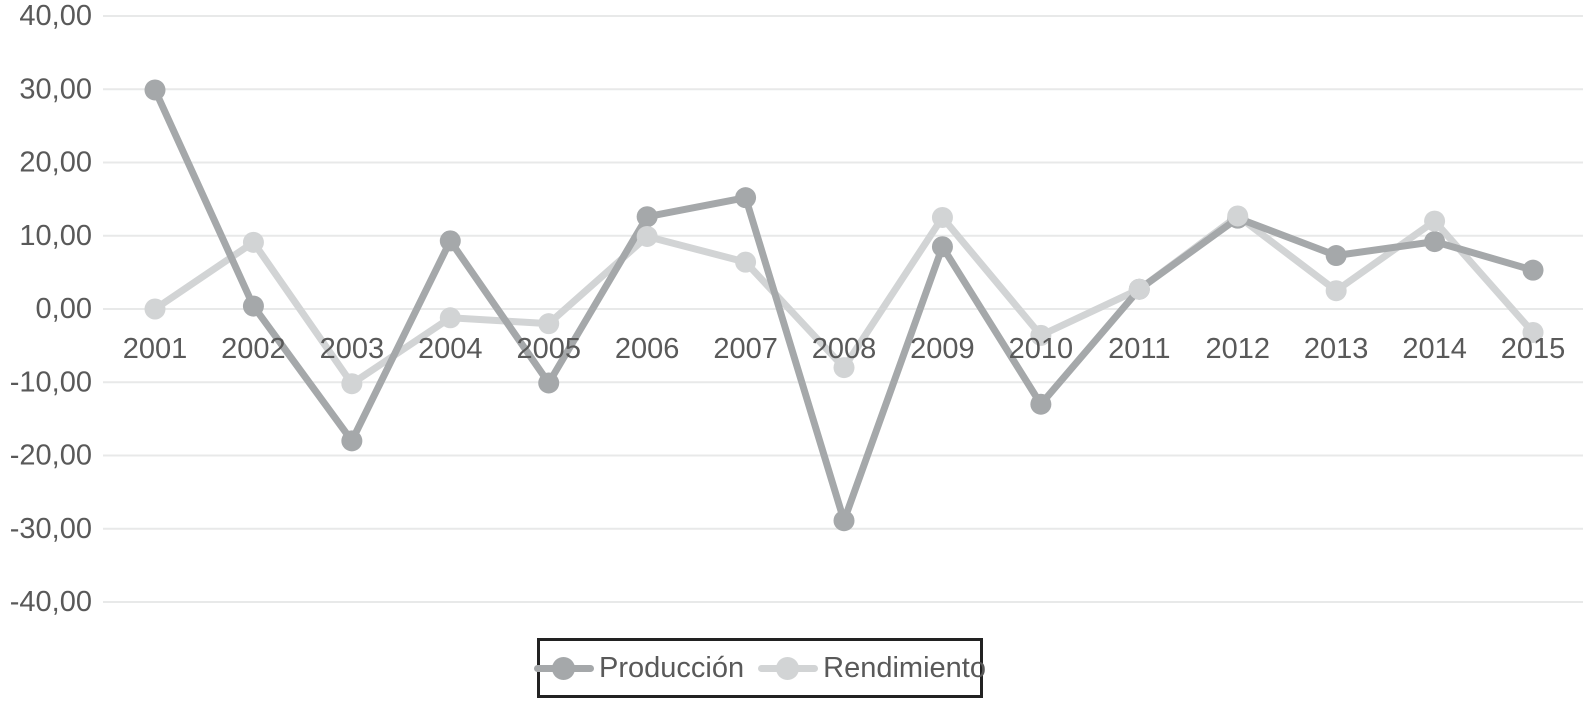  I want to click on x-axis-label: 2005, so click(548, 349).